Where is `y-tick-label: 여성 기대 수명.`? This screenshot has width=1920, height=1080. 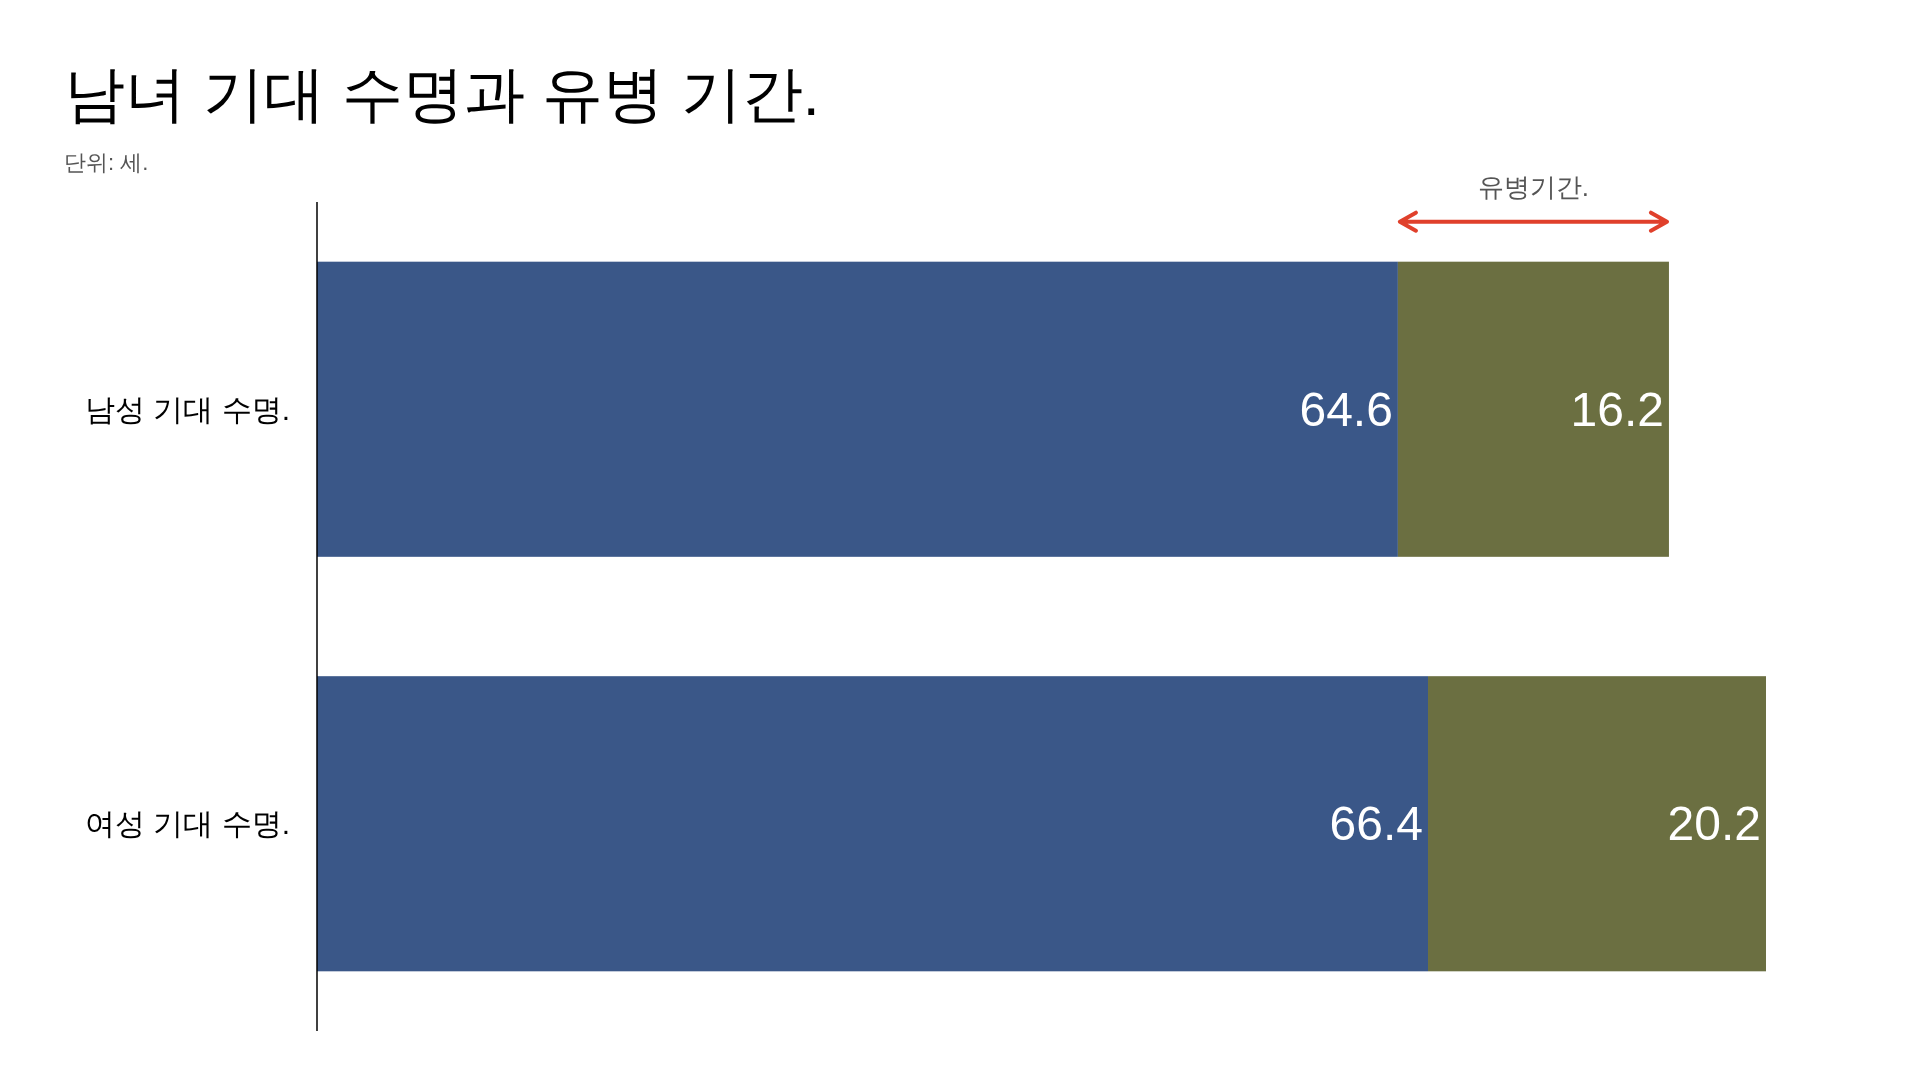 y-tick-label: 여성 기대 수명. is located at coordinates (187, 824).